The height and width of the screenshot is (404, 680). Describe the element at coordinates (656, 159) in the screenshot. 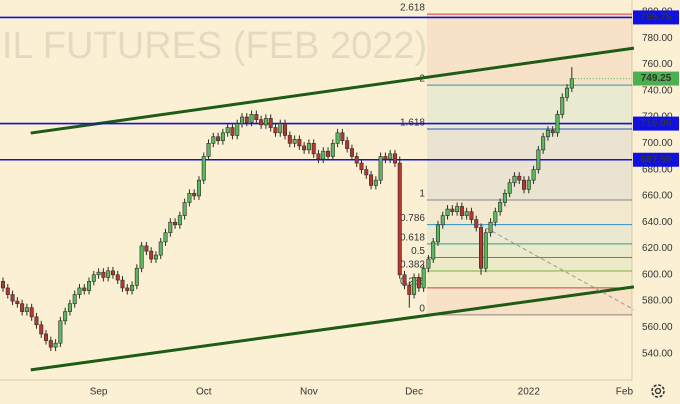

I see `price-label: 687.50` at that location.